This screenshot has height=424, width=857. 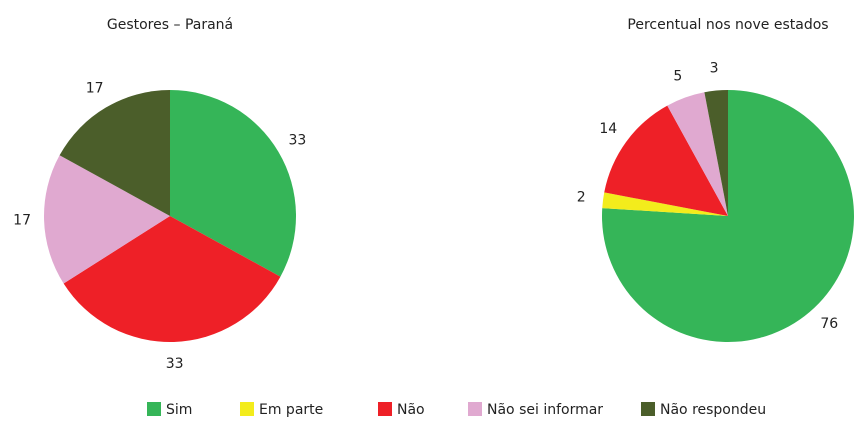 What do you see at coordinates (713, 410) in the screenshot?
I see `legend-label: Não respondeu` at bounding box center [713, 410].